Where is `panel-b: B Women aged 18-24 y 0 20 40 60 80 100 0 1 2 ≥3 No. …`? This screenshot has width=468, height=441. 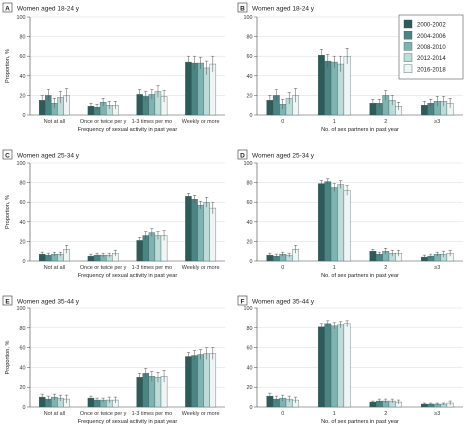 panel-b: B Women aged 18-24 y 0 20 40 60 80 100 0 1 2 ≥3 No. … is located at coordinates (350, 67).